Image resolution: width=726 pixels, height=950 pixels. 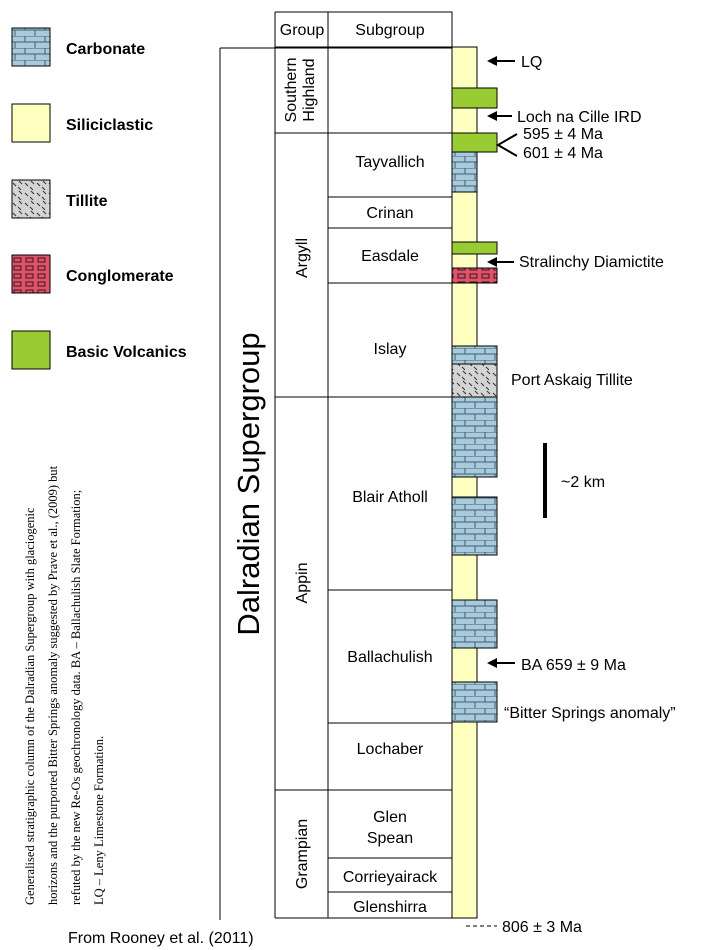 I want to click on annotation: BA 659 ± 9 Ma, so click(x=573, y=665).